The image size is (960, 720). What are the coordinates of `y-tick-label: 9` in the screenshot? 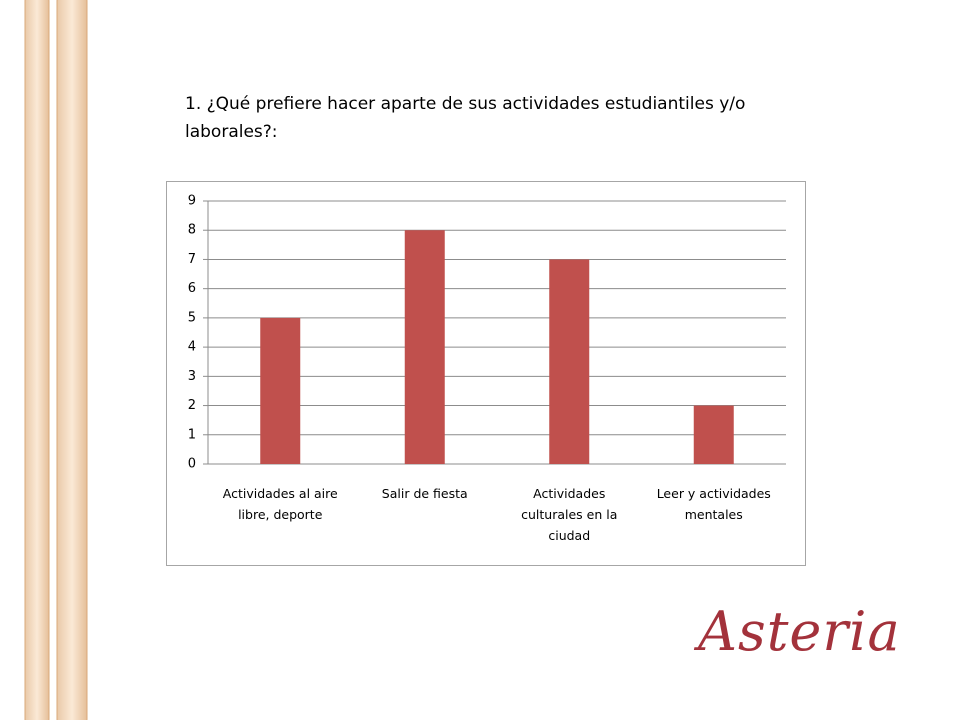 It's located at (192, 201).